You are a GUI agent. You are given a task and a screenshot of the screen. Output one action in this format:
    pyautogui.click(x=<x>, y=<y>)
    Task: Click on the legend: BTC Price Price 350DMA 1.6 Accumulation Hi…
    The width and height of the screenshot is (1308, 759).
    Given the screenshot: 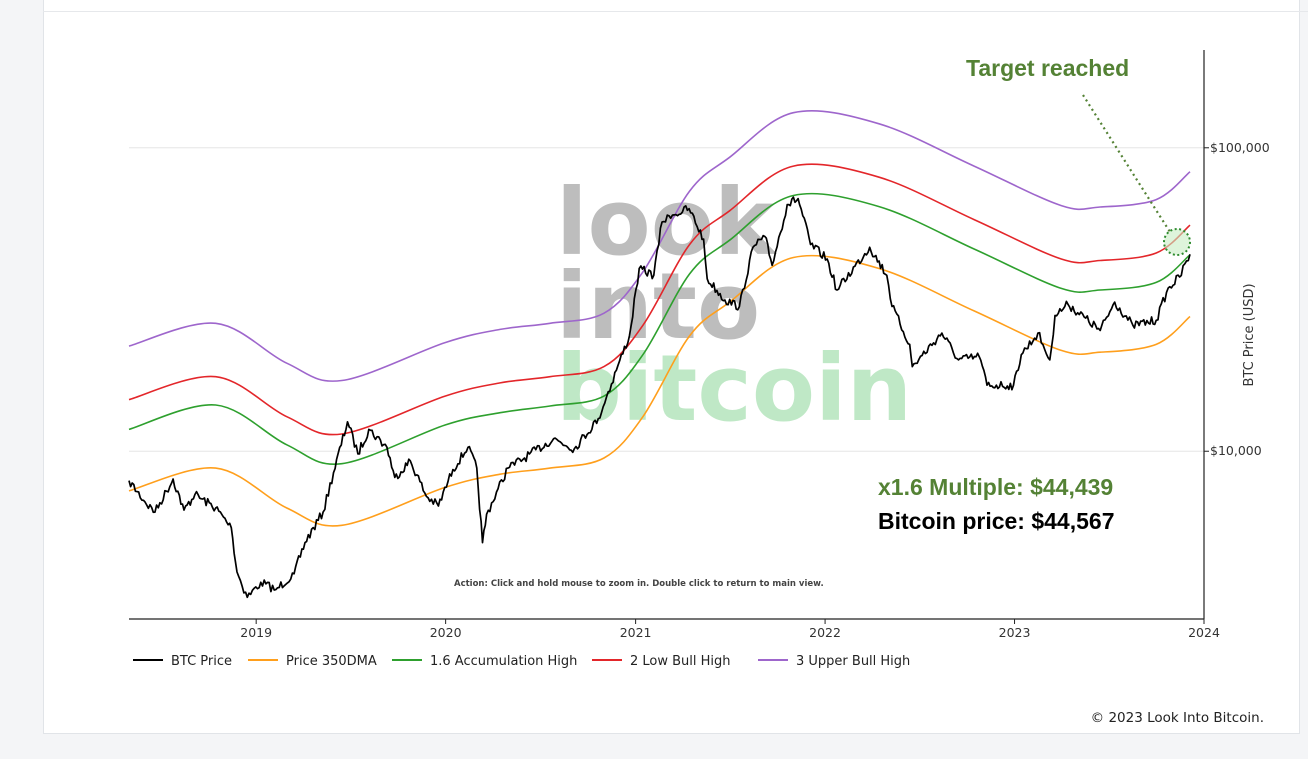 What is the action you would take?
    pyautogui.click(x=521, y=661)
    